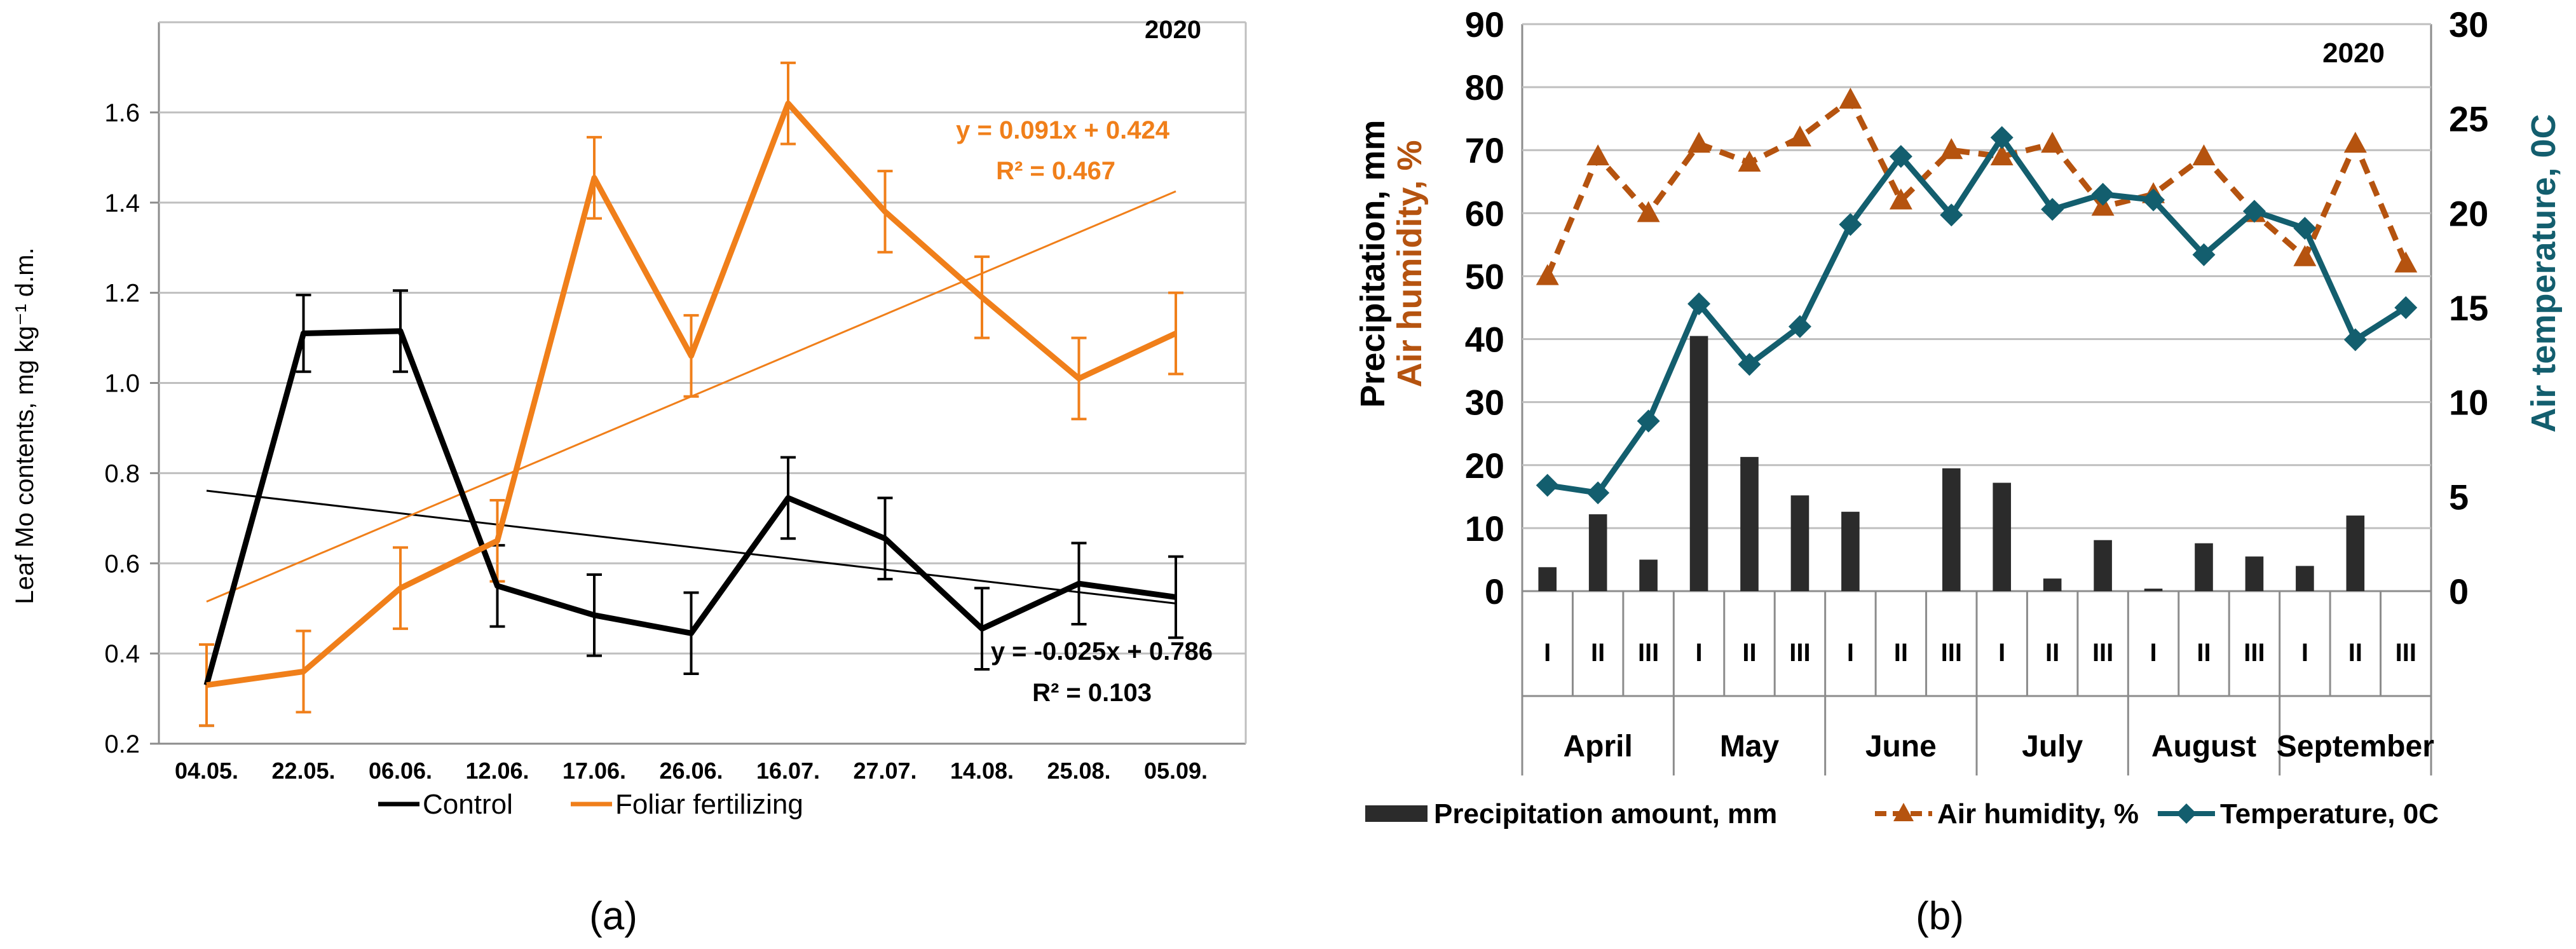 Image resolution: width=2576 pixels, height=949 pixels. Describe the element at coordinates (1055, 171) in the screenshot. I see `trendline-foliar-r2: R² = 0.467` at that location.